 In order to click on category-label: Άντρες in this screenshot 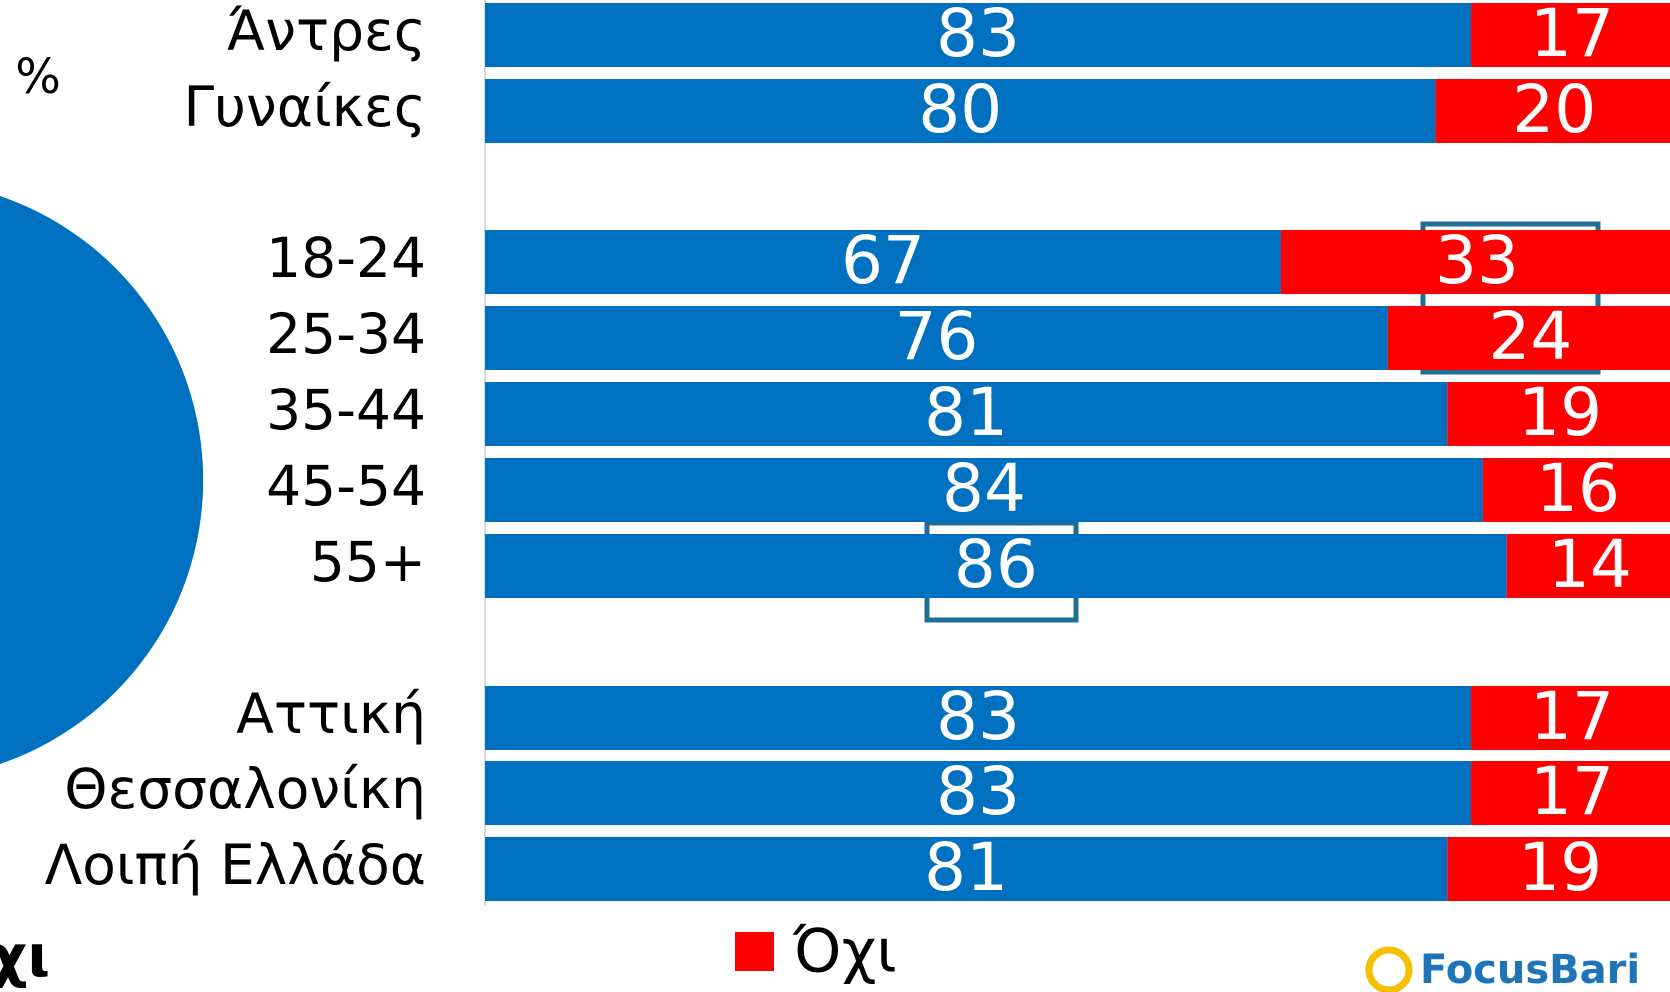, I will do `click(326, 31)`.